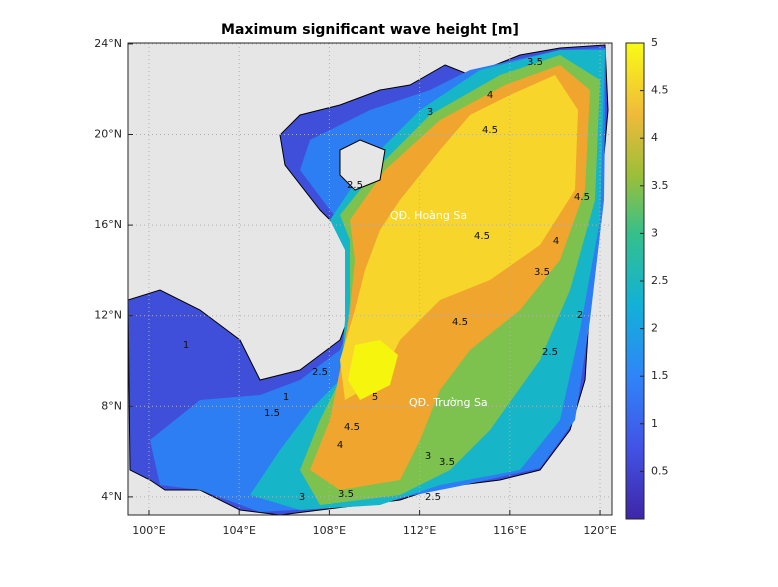 The width and height of the screenshot is (778, 587). What do you see at coordinates (148, 530) in the screenshot?
I see `x-tick-label: 100°E` at bounding box center [148, 530].